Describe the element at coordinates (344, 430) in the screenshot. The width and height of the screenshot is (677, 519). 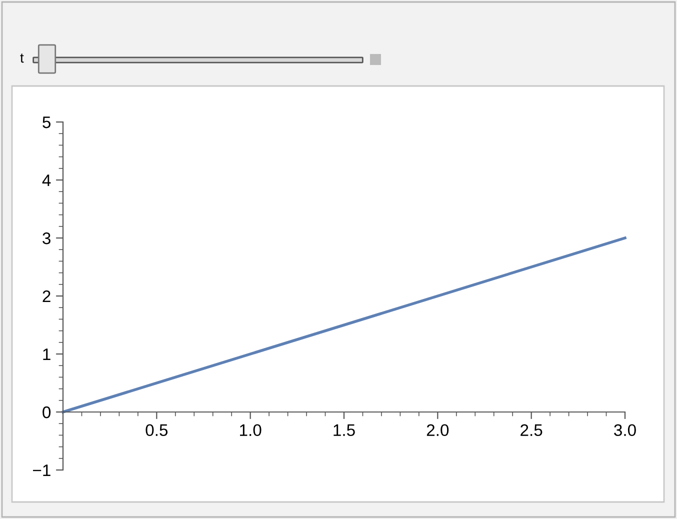
I see `x-tick-label: 1.5` at that location.